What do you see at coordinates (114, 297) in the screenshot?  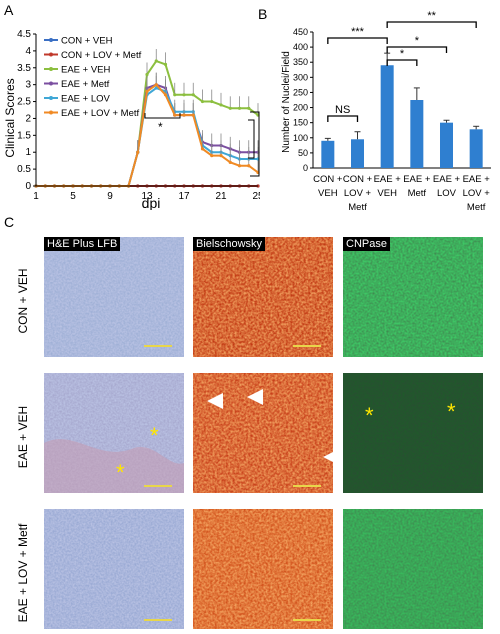 I see `he-con-veh-image: H&E Plus LFB` at bounding box center [114, 297].